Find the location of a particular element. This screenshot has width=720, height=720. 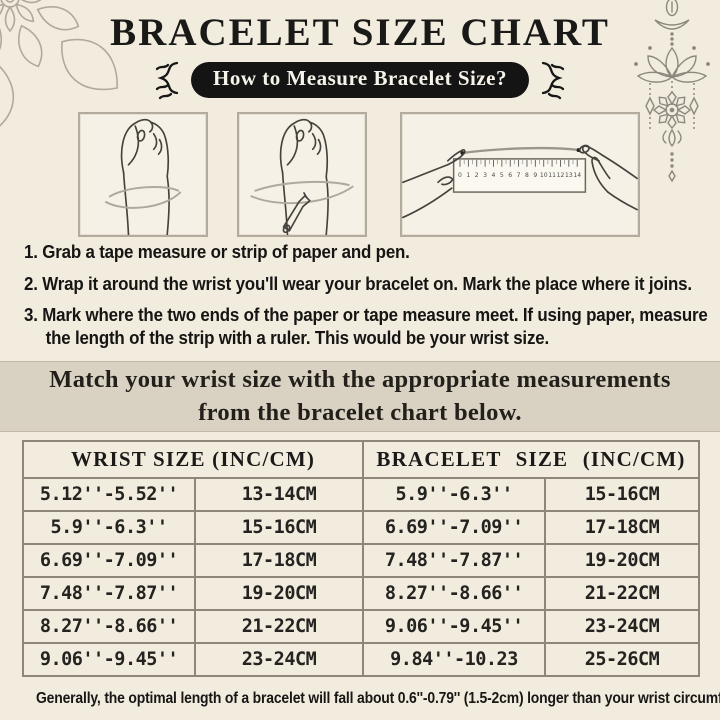

wrist-size-header: WRIST SIZE (INC/CM) is located at coordinates (193, 459).